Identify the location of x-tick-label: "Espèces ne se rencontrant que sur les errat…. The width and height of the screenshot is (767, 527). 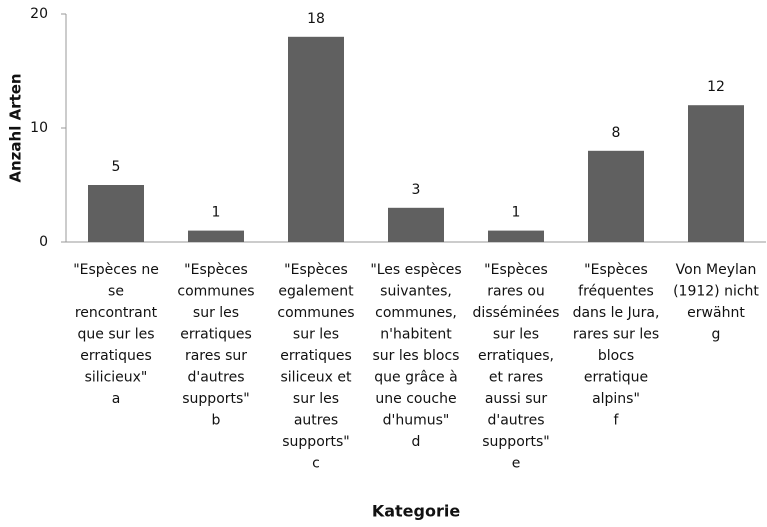
(116, 334).